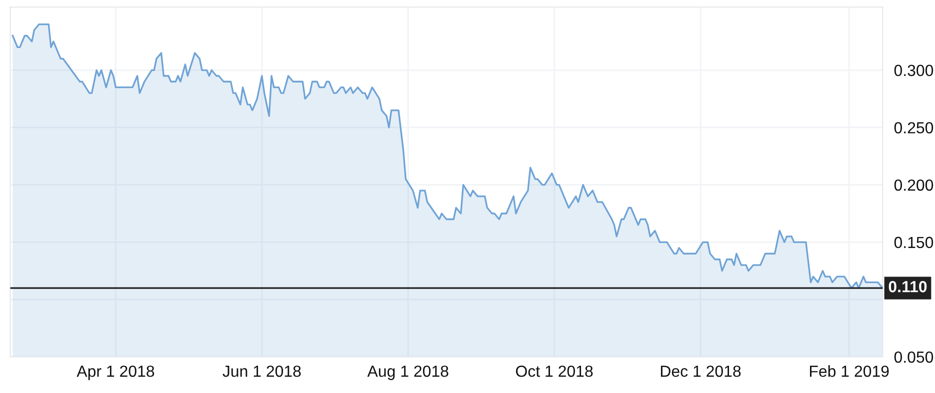 The height and width of the screenshot is (393, 935). I want to click on y-tick-label: 0.200, so click(914, 185).